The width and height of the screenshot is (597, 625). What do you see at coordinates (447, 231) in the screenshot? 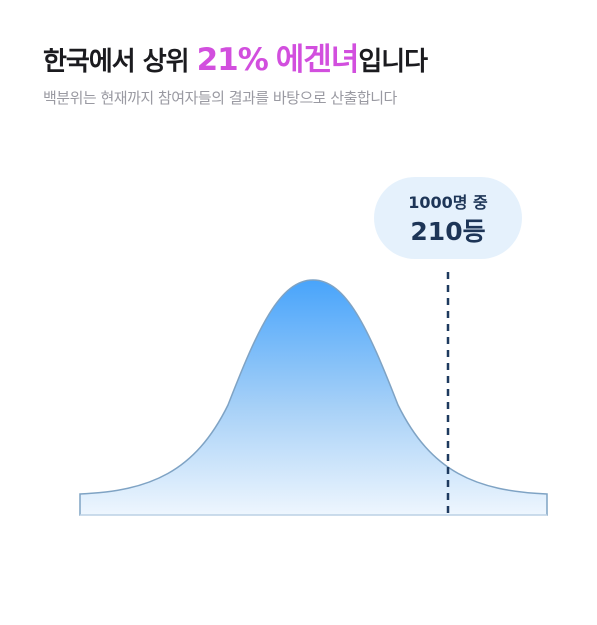
I see `rank-value: 210등` at bounding box center [447, 231].